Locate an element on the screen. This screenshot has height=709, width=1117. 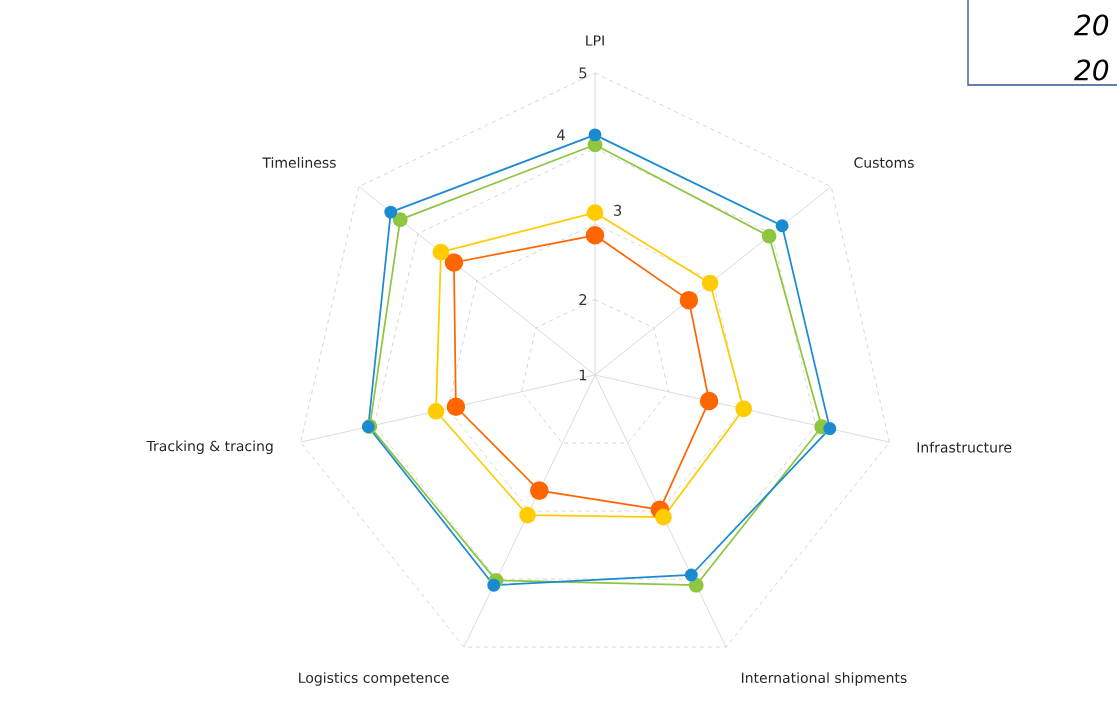
spoke-label: Customs is located at coordinates (884, 162).